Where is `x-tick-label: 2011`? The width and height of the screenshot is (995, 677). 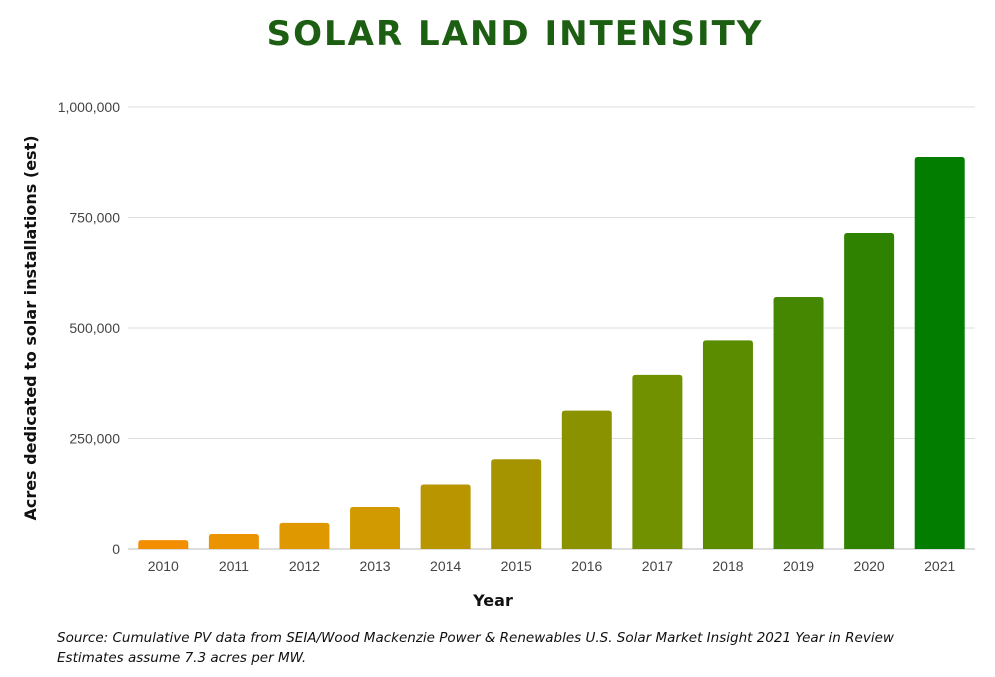 x-tick-label: 2011 is located at coordinates (234, 566).